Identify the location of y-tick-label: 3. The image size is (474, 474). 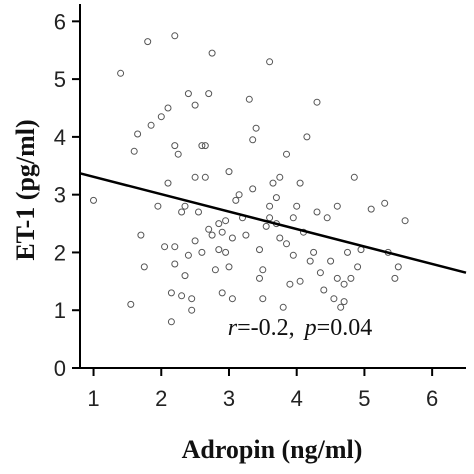
(60, 195).